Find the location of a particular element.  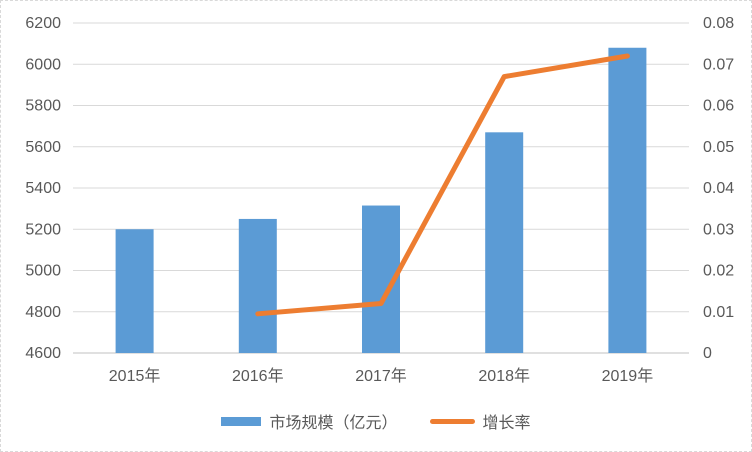

x-axis-label: 2019年 is located at coordinates (628, 376).